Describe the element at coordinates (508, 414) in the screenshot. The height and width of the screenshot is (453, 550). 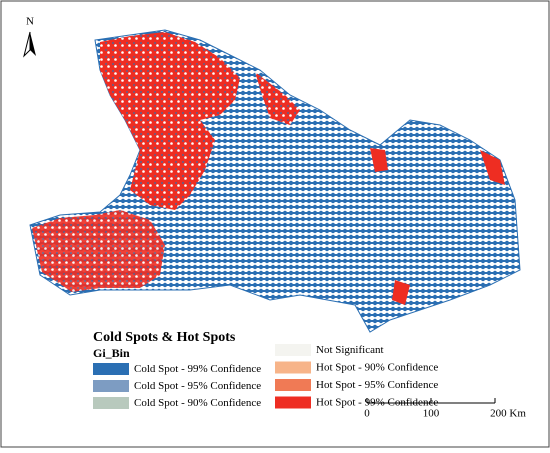
I see `scale-label: 200 Km` at that location.